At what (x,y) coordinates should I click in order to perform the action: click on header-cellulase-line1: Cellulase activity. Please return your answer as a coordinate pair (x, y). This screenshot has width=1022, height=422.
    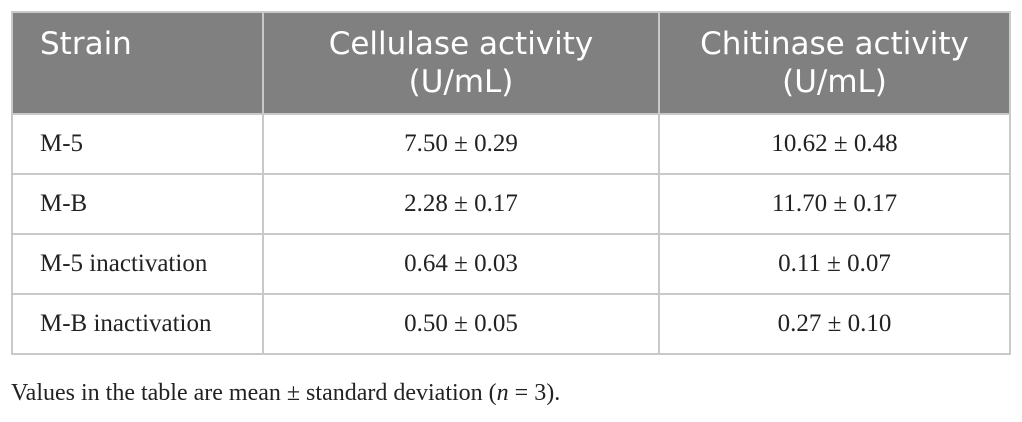
    Looking at the image, I should click on (461, 44).